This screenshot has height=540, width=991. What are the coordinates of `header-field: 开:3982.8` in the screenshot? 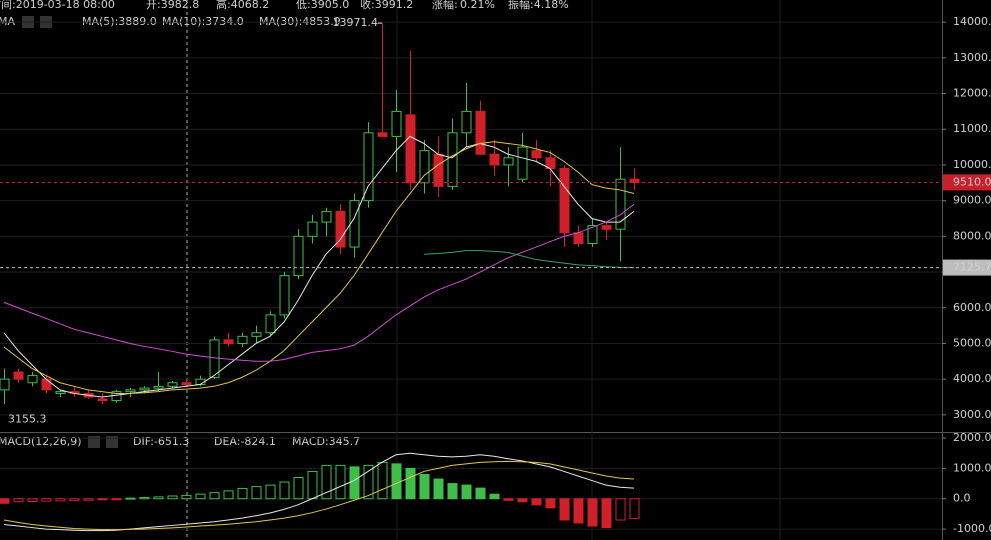 It's located at (172, 5).